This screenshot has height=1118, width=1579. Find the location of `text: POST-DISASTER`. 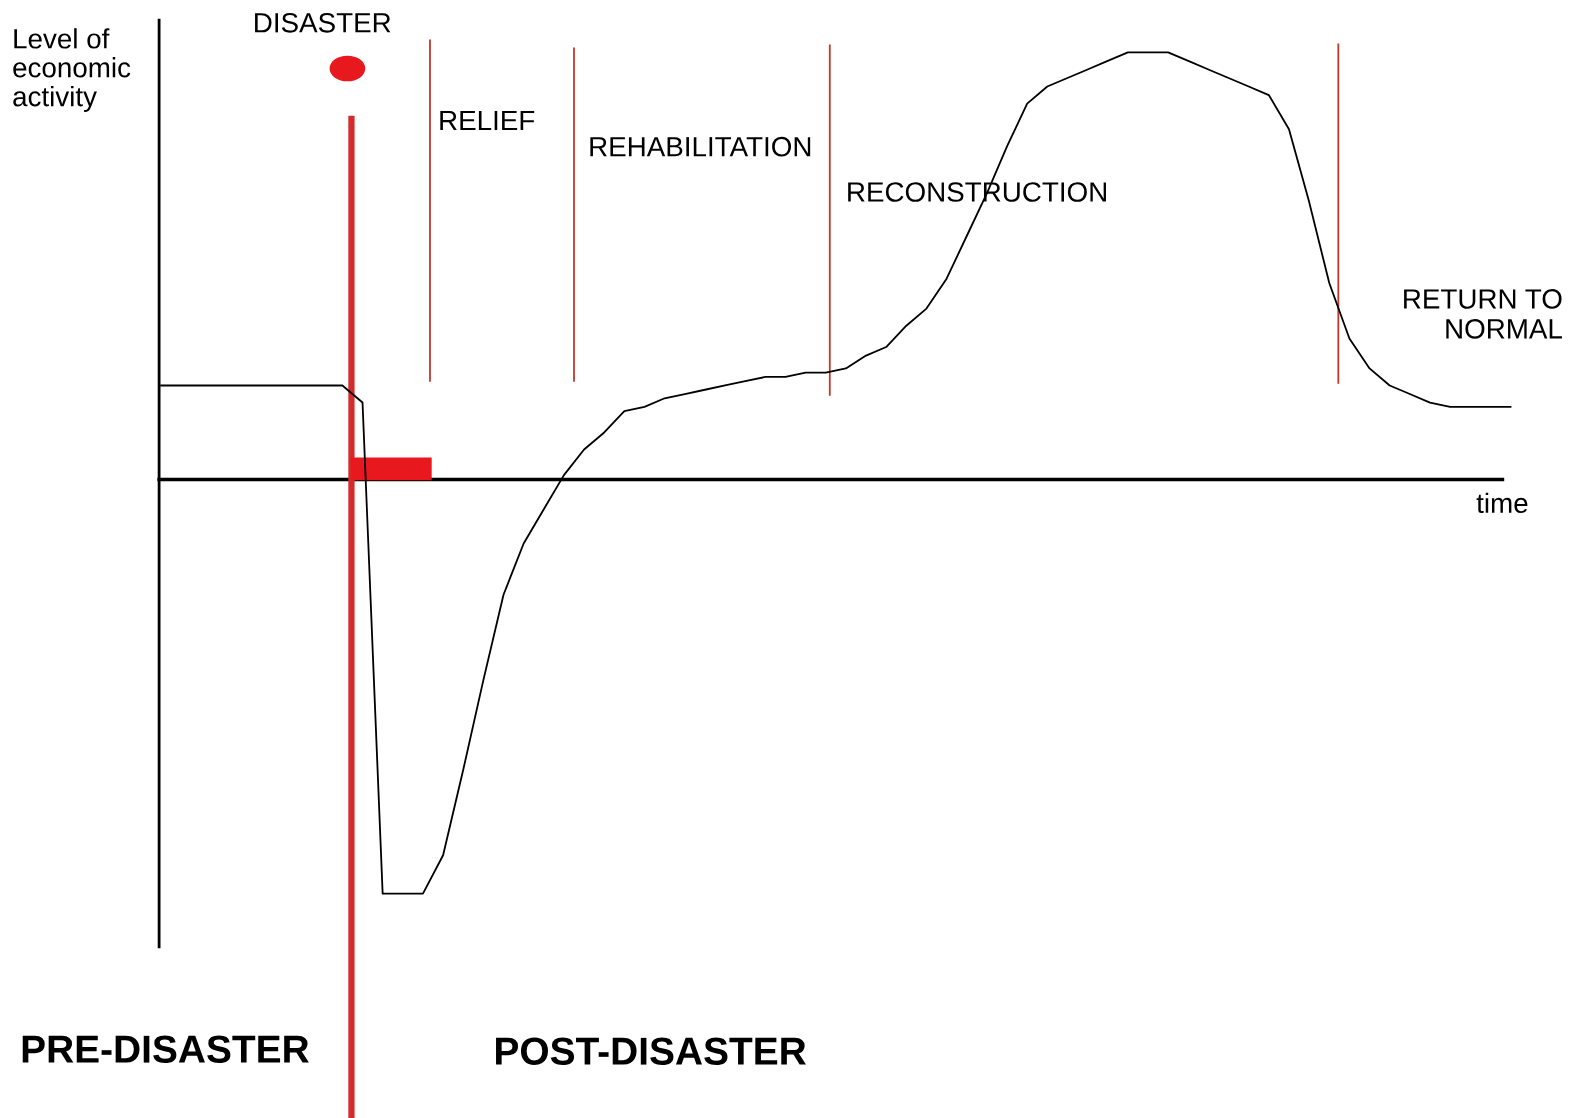

text: POST-DISASTER is located at coordinates (651, 1051).